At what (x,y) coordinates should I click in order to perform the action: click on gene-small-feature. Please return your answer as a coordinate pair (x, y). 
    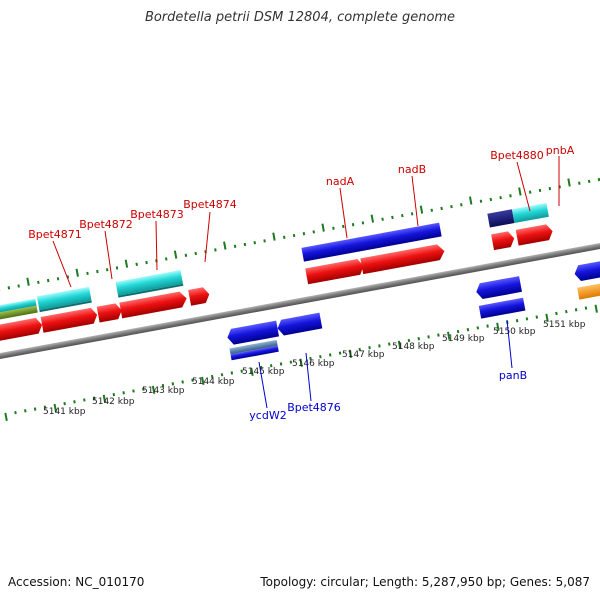
    Looking at the image, I should click on (109, 312).